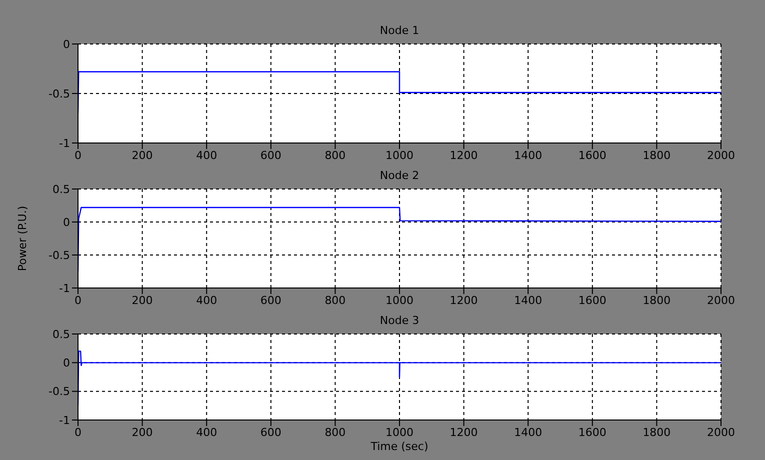 The width and height of the screenshot is (765, 460). Describe the element at coordinates (399, 320) in the screenshot. I see `chart-title: Node 3` at that location.